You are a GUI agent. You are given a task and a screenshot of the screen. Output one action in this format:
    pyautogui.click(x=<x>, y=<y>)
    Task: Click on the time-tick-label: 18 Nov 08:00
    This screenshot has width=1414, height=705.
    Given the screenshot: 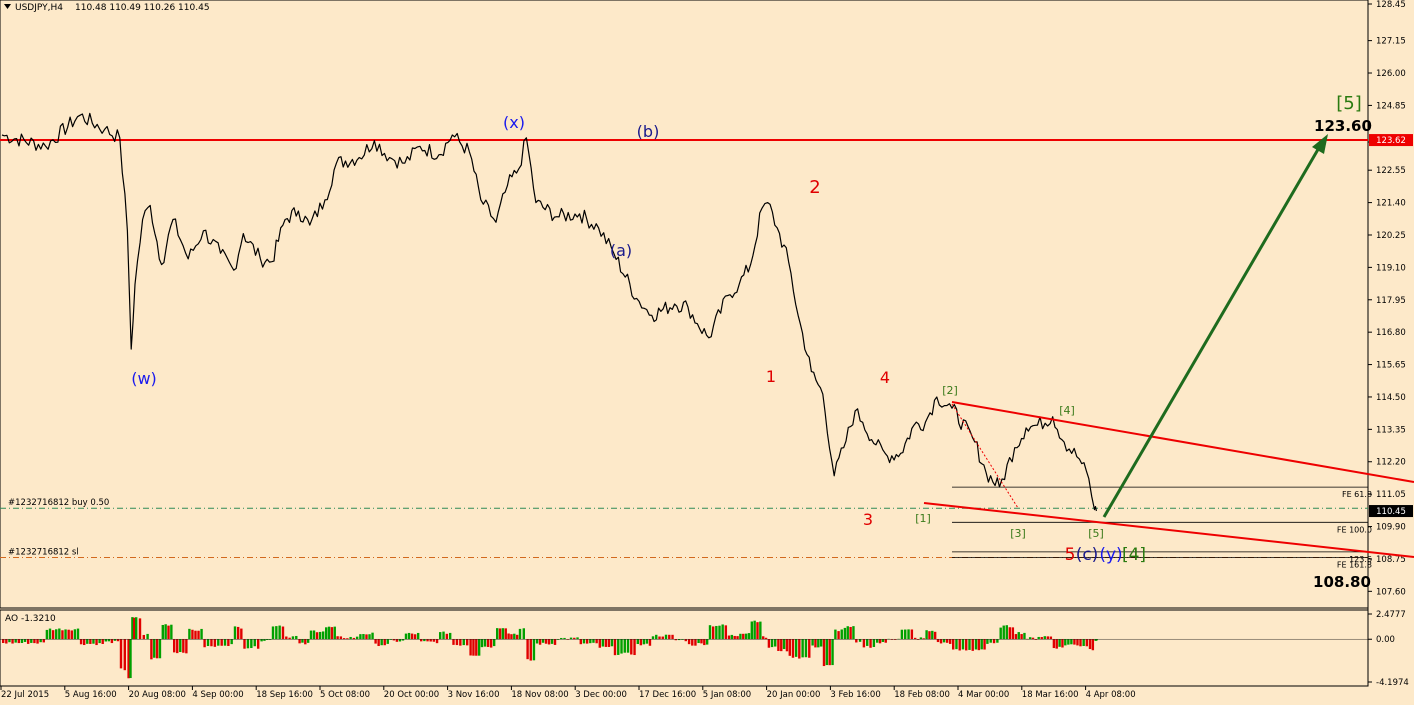 What is the action you would take?
    pyautogui.click(x=539, y=695)
    